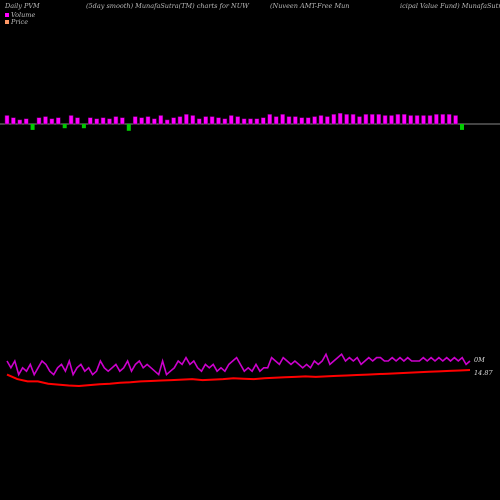 The height and width of the screenshot is (500, 500). I want to click on legend-volume-swatch, so click(7, 15).